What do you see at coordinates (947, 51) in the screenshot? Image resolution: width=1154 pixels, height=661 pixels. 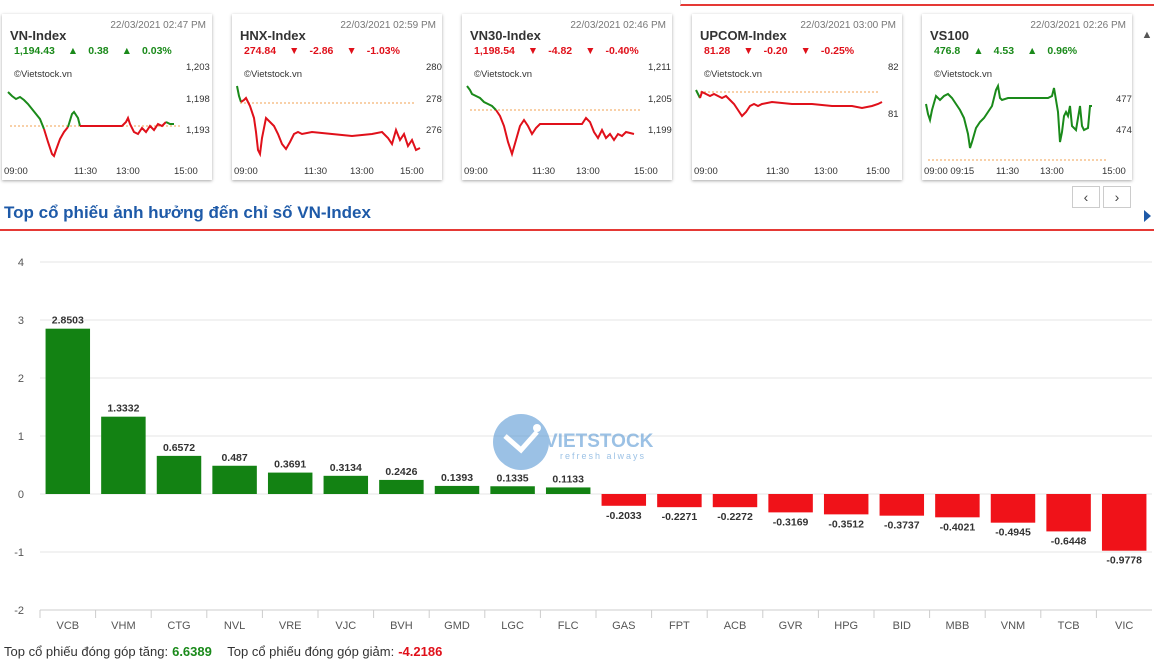 I see `index-value: 476.8` at bounding box center [947, 51].